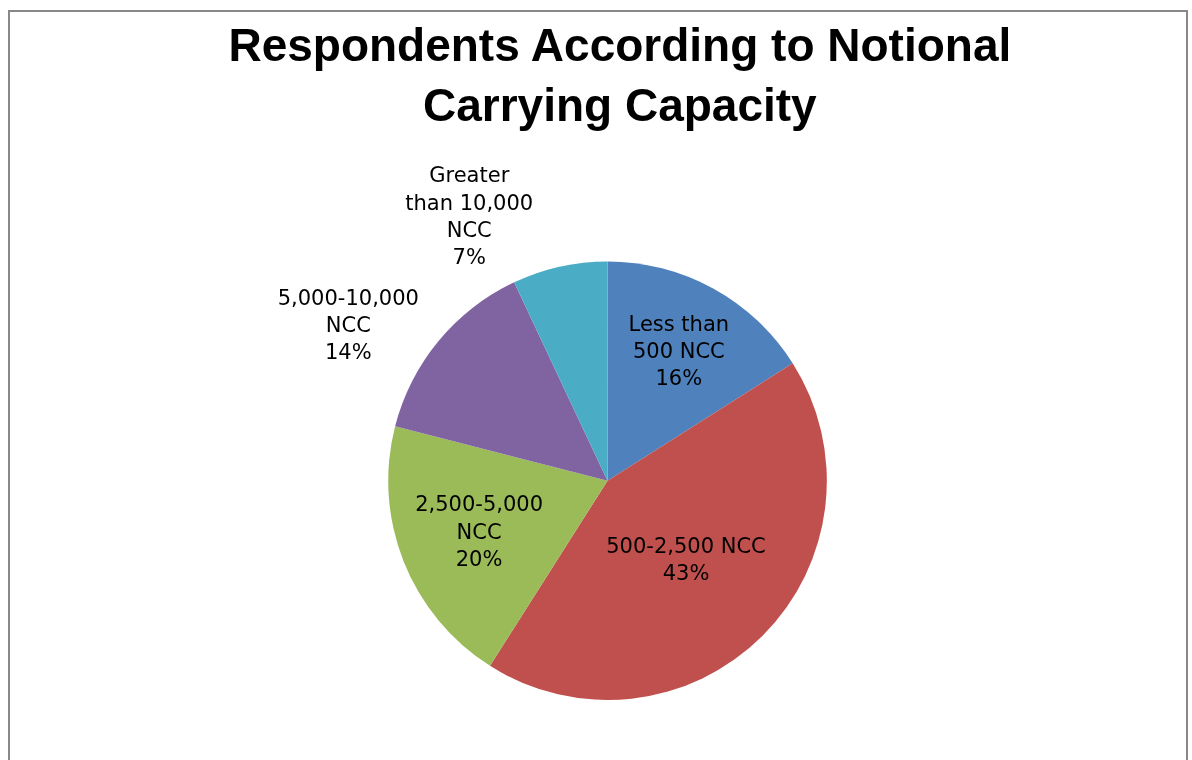  Describe the element at coordinates (679, 378) in the screenshot. I see `data-label: 16%` at that location.